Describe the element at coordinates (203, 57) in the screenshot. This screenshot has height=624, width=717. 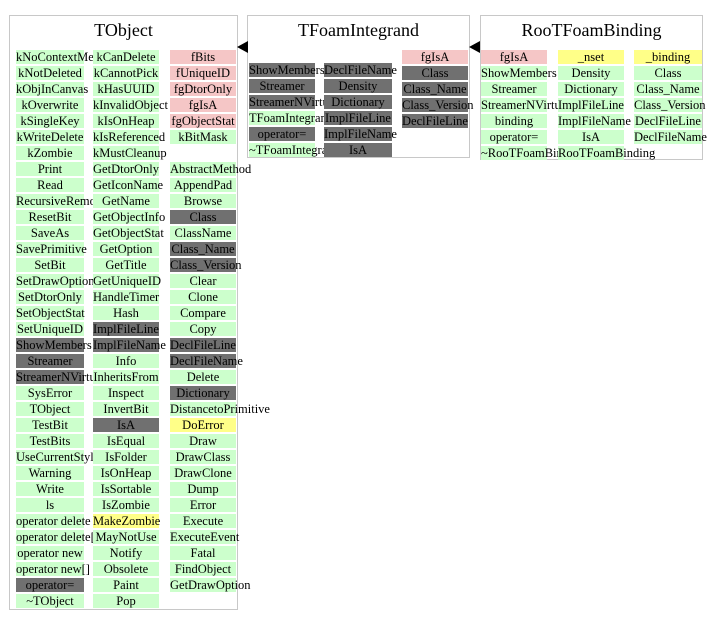
I see `member-cell: fBits` at that location.